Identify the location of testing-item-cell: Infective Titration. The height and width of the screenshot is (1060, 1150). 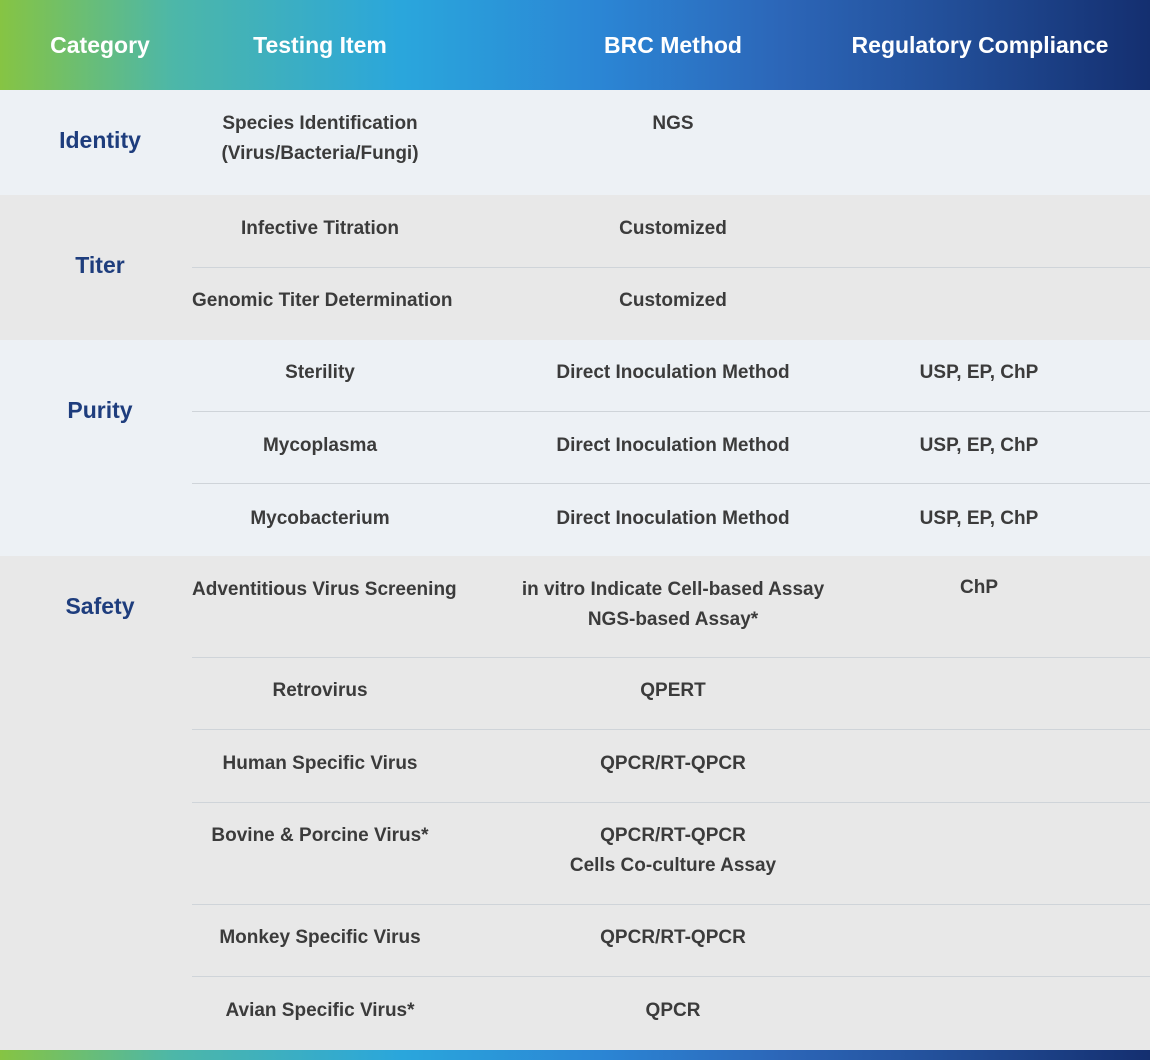
(319, 228).